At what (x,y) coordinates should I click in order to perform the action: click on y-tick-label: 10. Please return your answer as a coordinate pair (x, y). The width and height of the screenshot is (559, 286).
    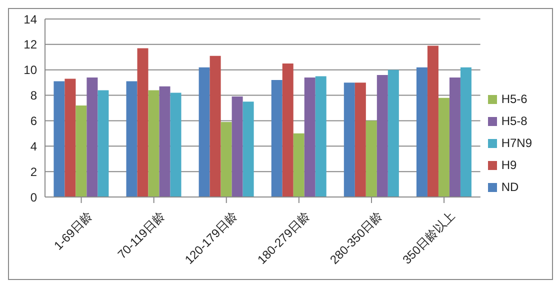
    Looking at the image, I should click on (31, 70).